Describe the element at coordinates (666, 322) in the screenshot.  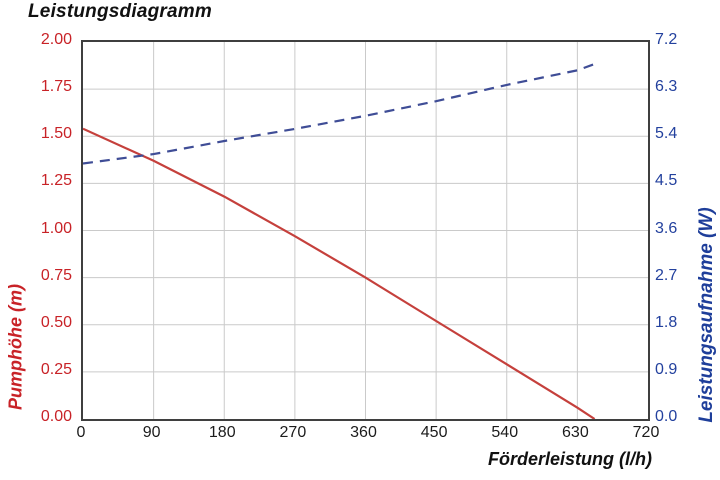
I see `right-y-tick-label: 1.8` at that location.